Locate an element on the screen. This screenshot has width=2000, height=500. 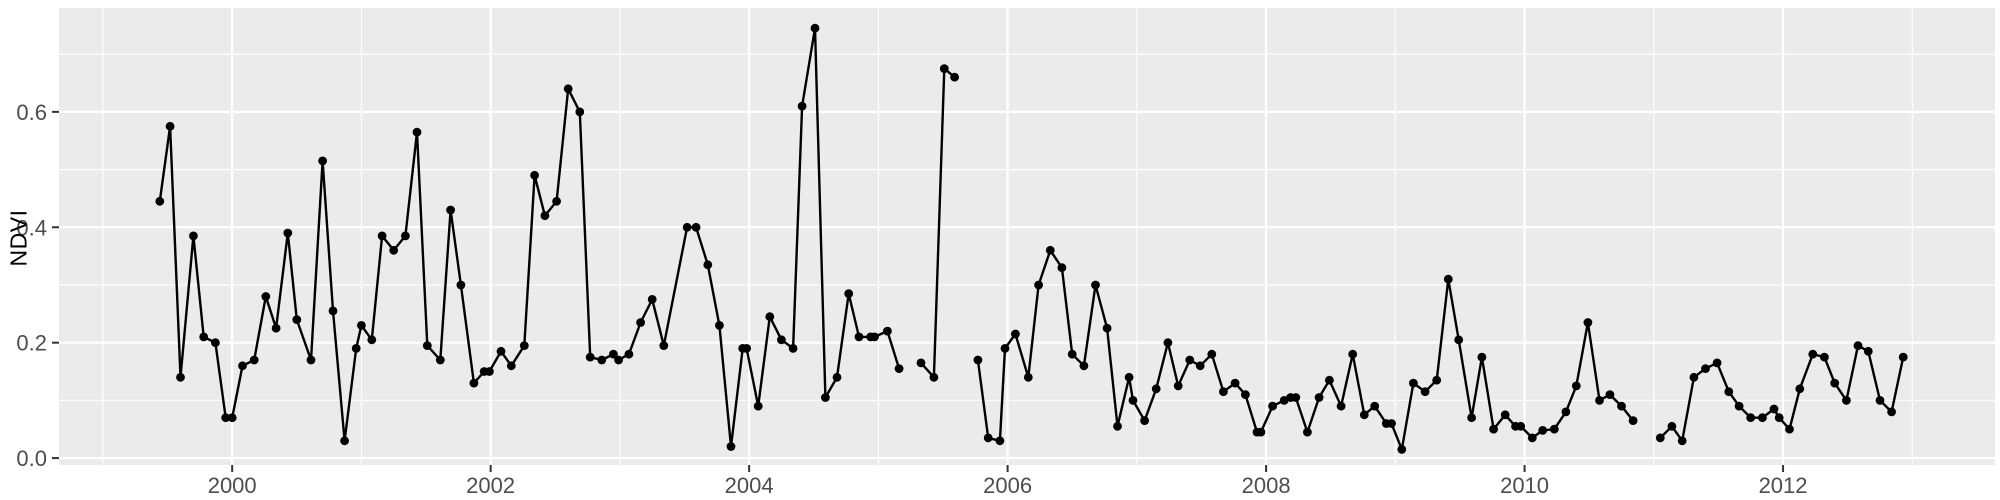
x-tick-label: 2006 is located at coordinates (1007, 485).